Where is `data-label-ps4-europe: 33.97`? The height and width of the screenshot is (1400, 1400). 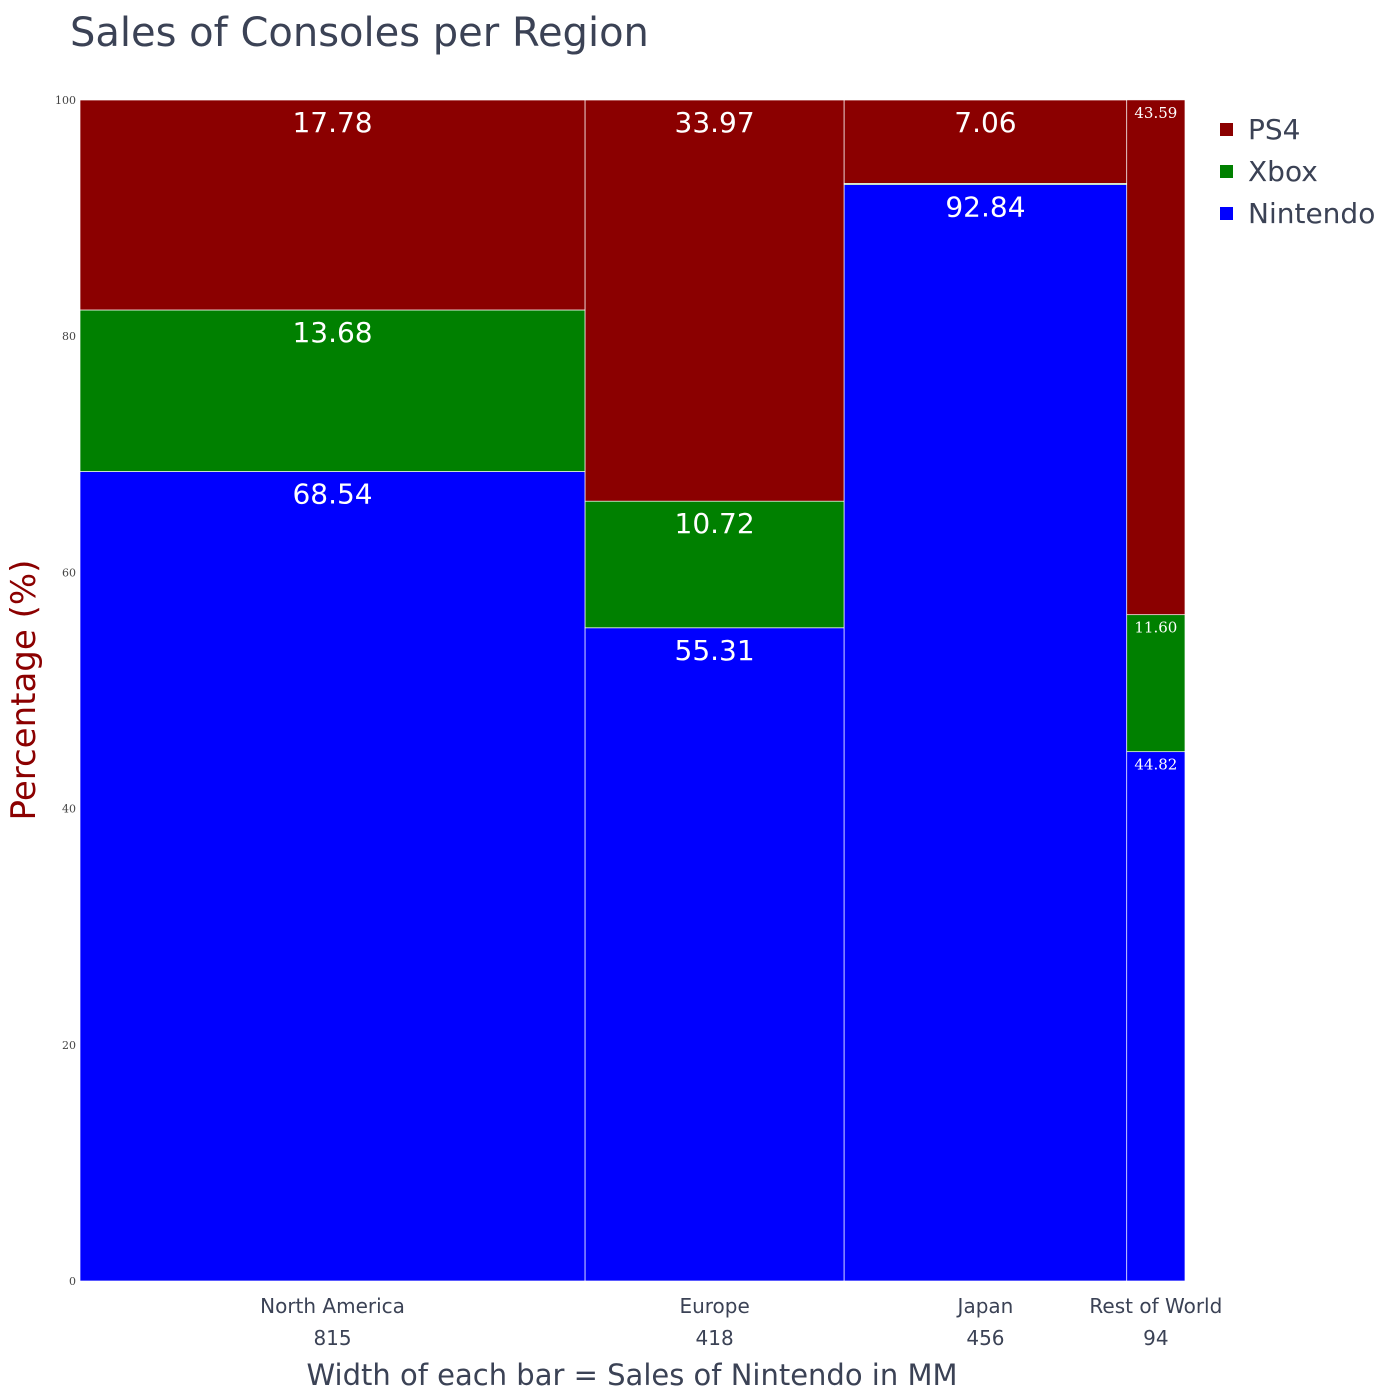 data-label-ps4-europe: 33.97 is located at coordinates (715, 122).